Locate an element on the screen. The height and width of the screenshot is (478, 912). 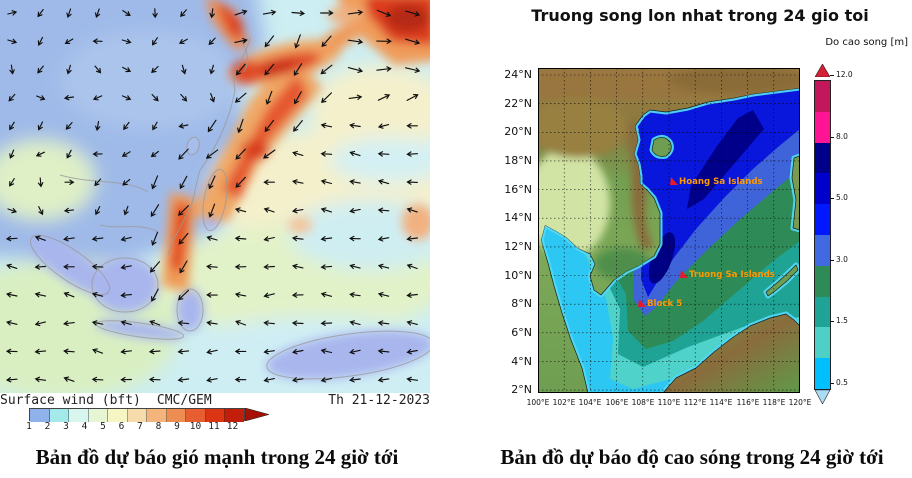
wave-cbar-tick: 12.0 is located at coordinates (841, 74).